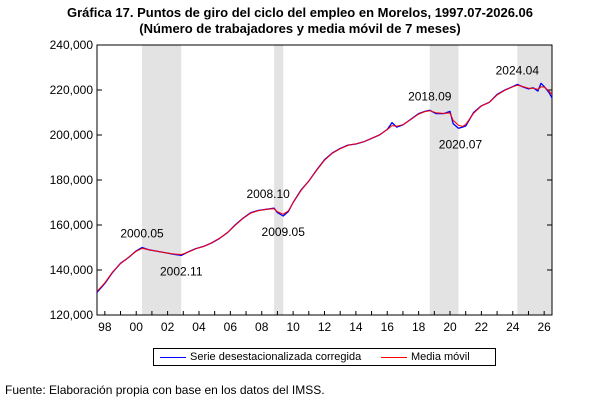 The width and height of the screenshot is (600, 407). Describe the element at coordinates (293, 327) in the screenshot. I see `x-tick-label: 10` at that location.